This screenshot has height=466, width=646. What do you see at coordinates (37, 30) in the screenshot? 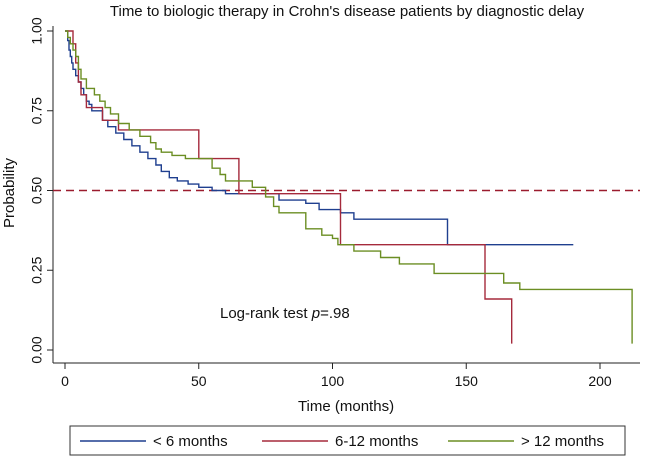
I see `y-tick-label: 1.00` at bounding box center [37, 30].